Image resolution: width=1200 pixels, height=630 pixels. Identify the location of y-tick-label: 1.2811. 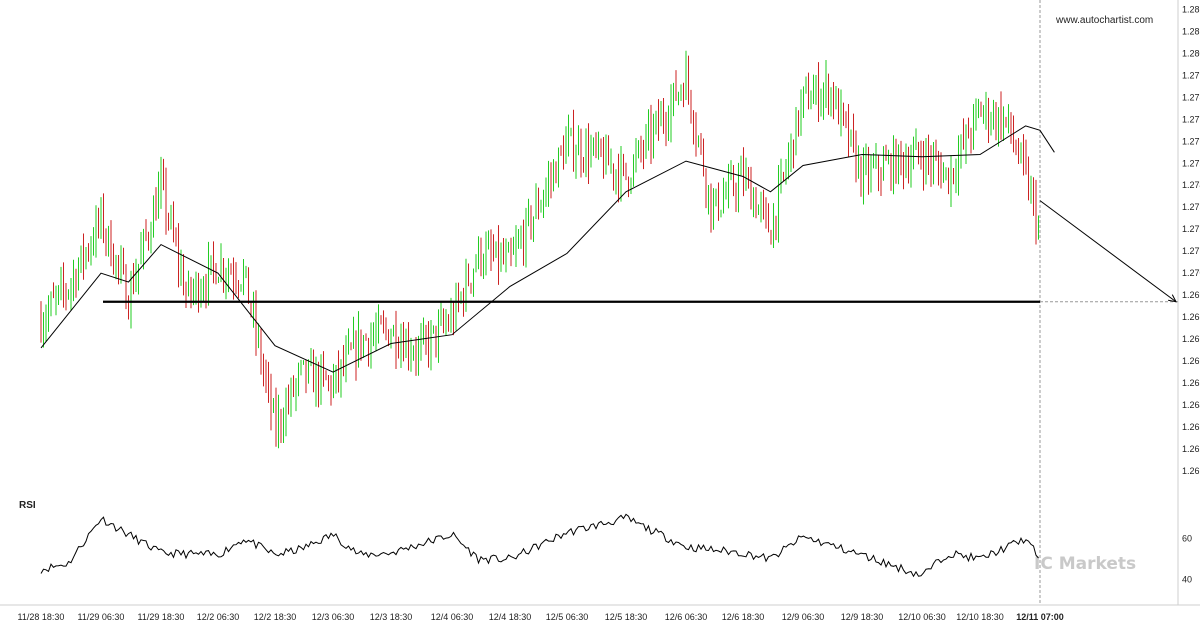
(1191, 31).